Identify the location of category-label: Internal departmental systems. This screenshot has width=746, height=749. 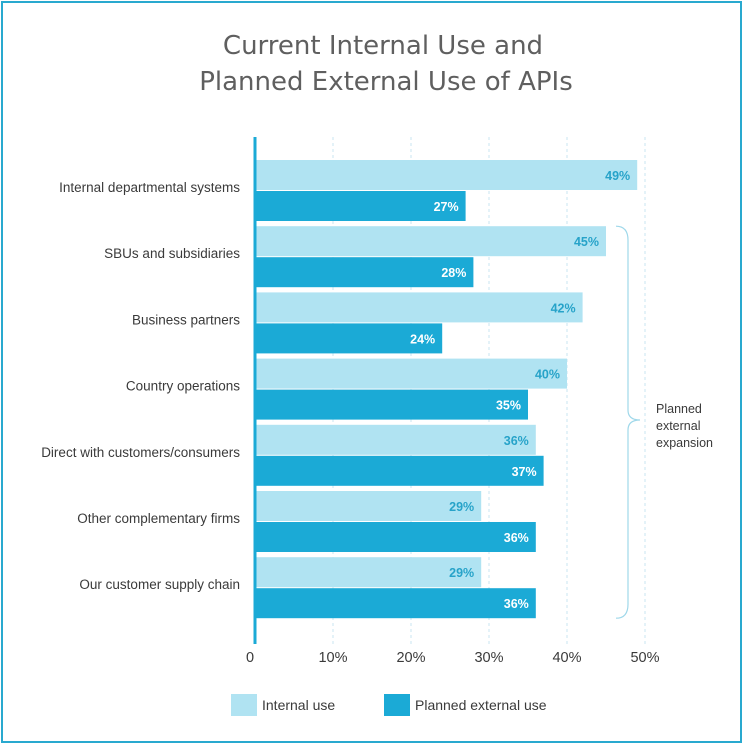
(149, 187).